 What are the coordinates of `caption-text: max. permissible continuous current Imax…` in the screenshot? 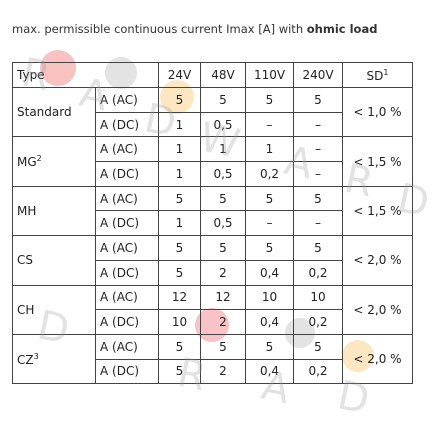 It's located at (159, 29).